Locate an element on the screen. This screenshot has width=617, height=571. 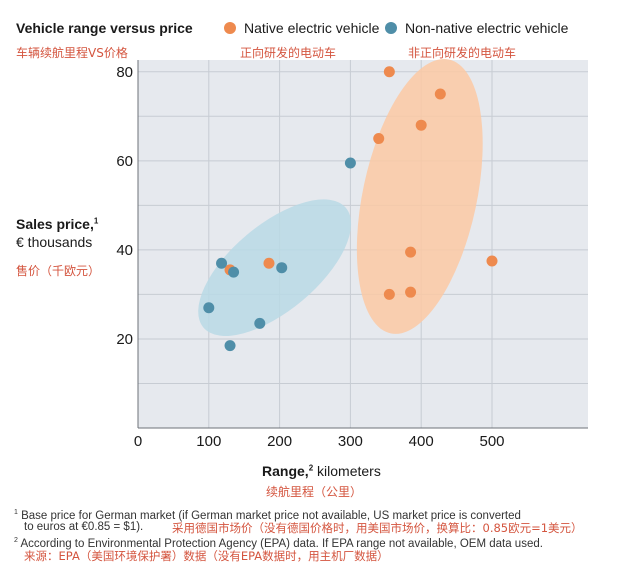
nonnative-cluster-ellipse is located at coordinates (275, 267).